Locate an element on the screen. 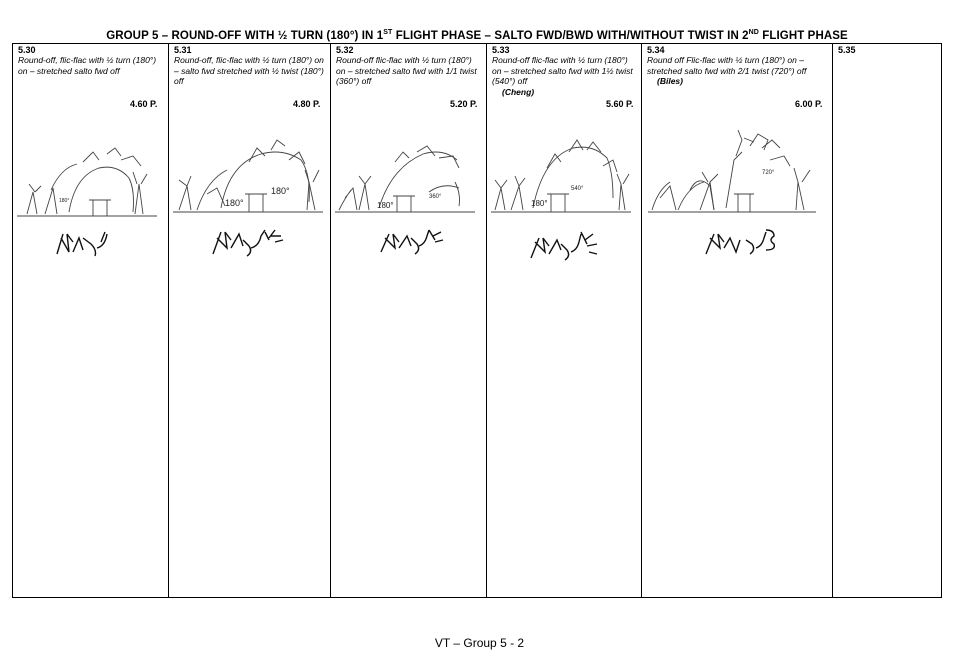 The width and height of the screenshot is (959, 663). element-value: 5.20 P. is located at coordinates (464, 104).